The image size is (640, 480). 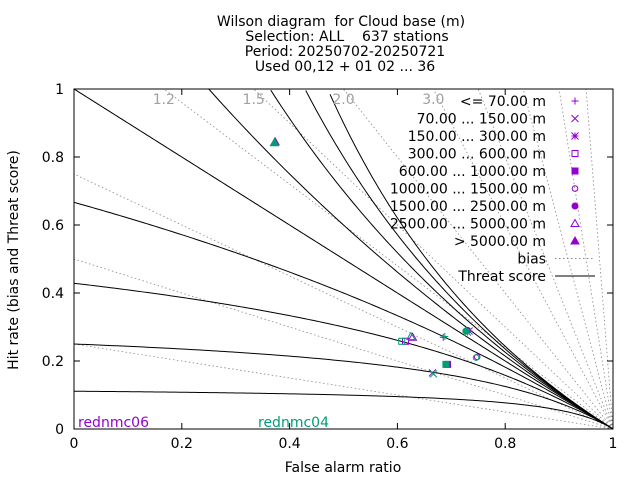 What do you see at coordinates (343, 100) in the screenshot?
I see `bias-label: 2.0` at bounding box center [343, 100].